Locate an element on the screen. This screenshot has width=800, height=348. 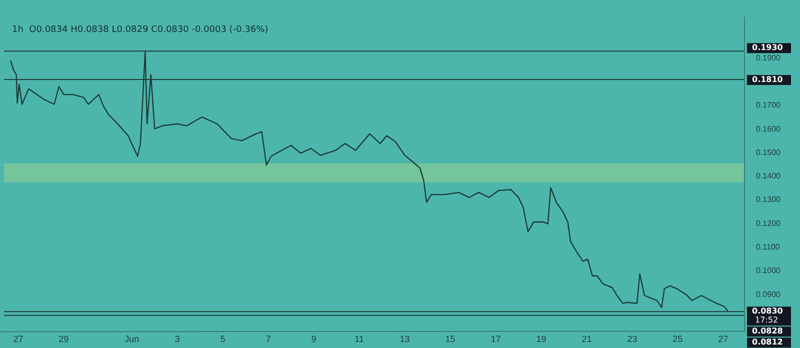
x-tick-label: 17 is located at coordinates (495, 339).